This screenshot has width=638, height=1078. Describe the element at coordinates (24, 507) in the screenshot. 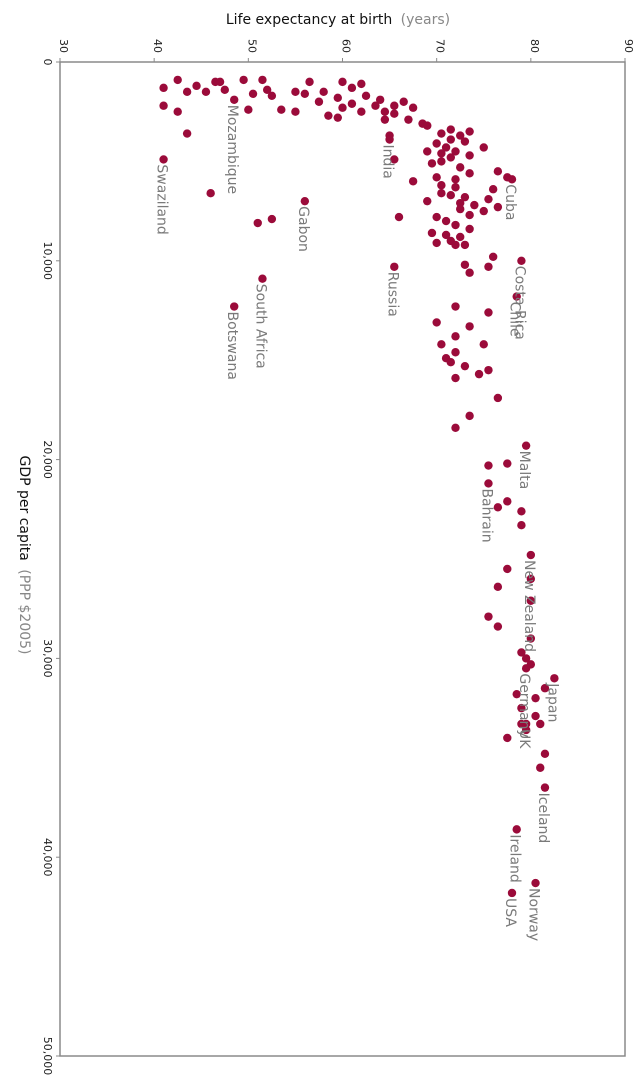

I see `x-axis-title-text: GDP per capita` at that location.